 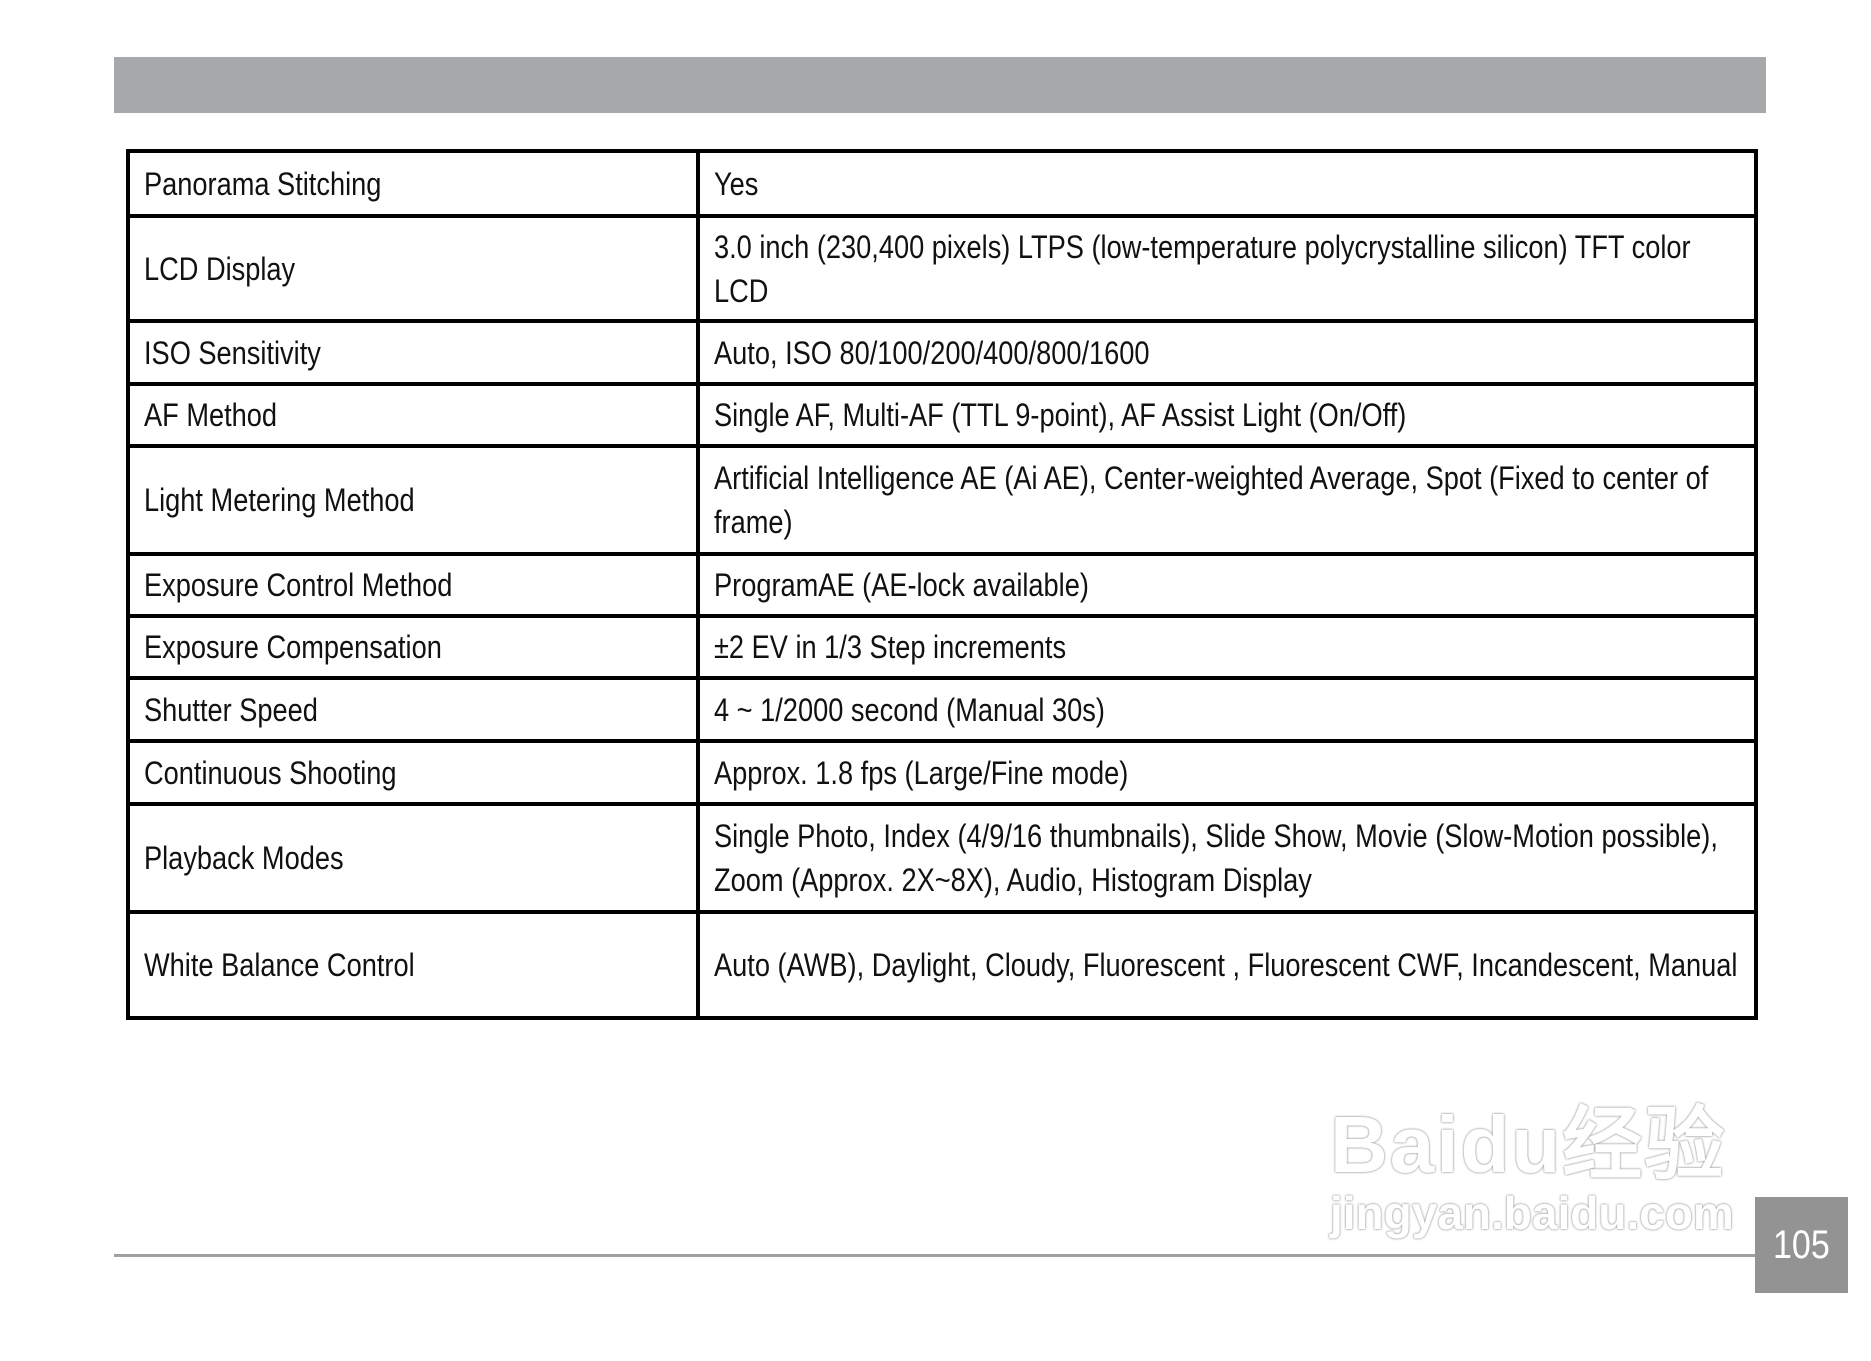 I want to click on spec-value: Approx. 1.8 fps (Large/Fine mode), so click(x=921, y=772).